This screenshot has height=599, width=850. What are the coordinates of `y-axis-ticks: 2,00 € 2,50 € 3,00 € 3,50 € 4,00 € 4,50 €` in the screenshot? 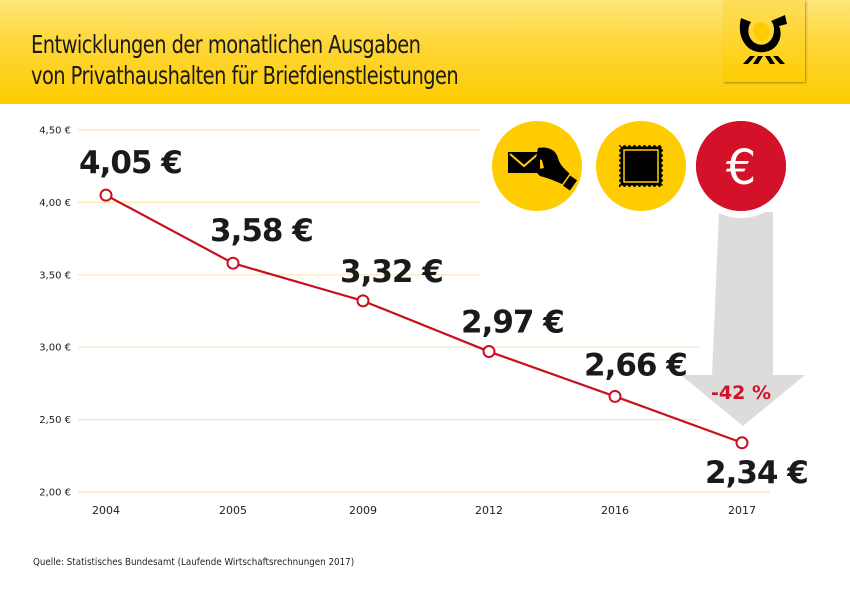 It's located at (55, 312).